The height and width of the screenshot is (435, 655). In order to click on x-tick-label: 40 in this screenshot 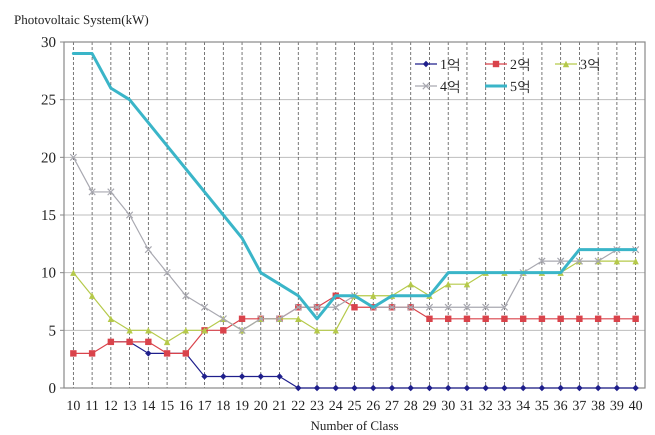, I will do `click(635, 406)`.